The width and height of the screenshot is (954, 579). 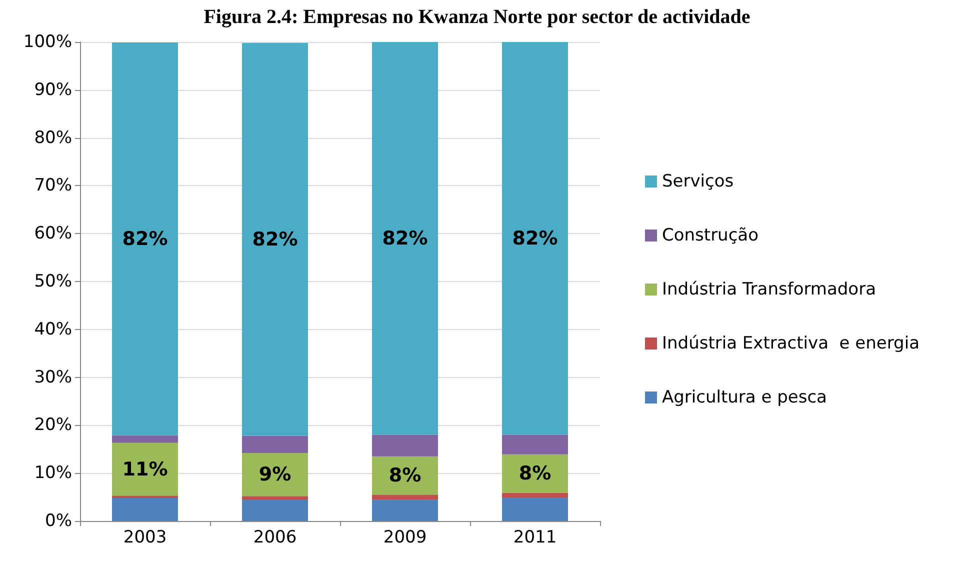 I want to click on x-tick-label: 2009, so click(x=405, y=538).